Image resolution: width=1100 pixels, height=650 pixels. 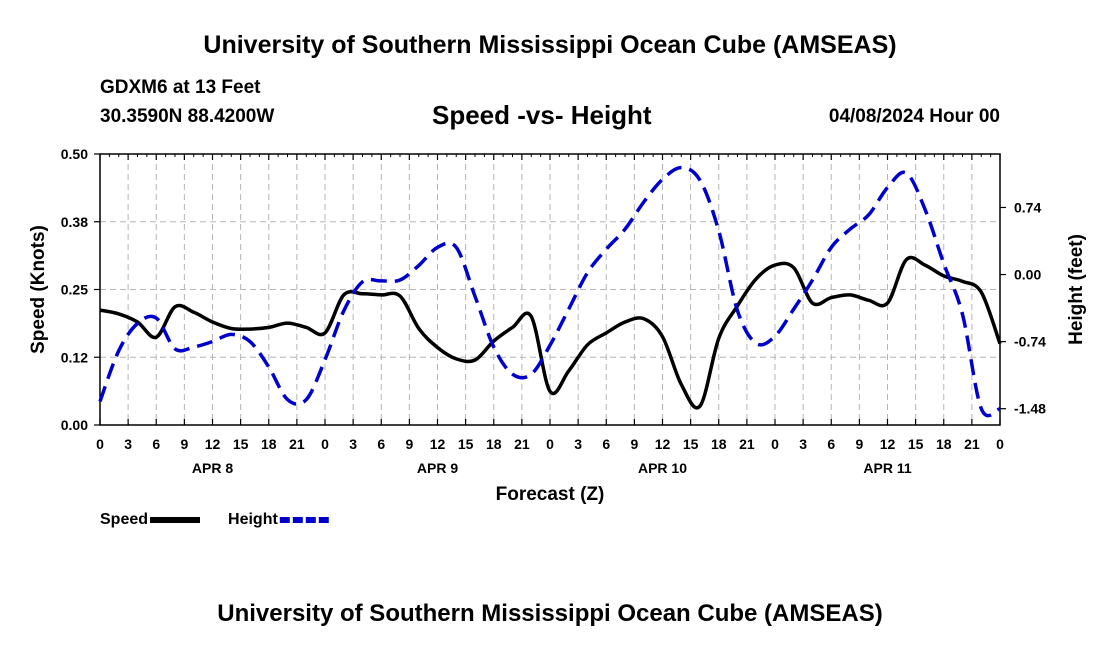 I want to click on station-coords: 30.3590N 88.4200W, so click(x=187, y=116).